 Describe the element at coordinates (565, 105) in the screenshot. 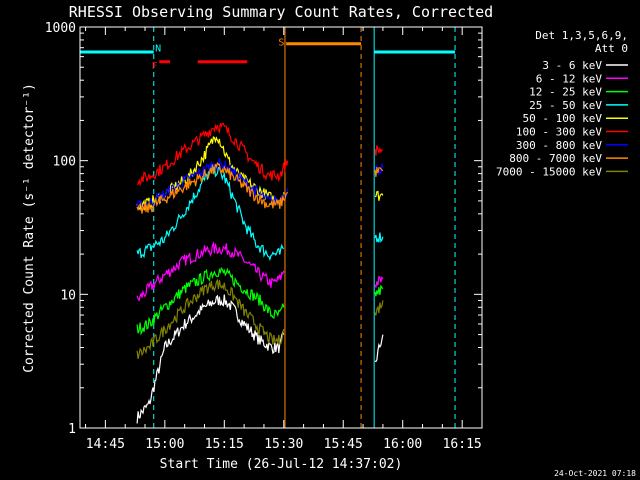

I see `legend-label-3: 25 - 50 keV` at that location.